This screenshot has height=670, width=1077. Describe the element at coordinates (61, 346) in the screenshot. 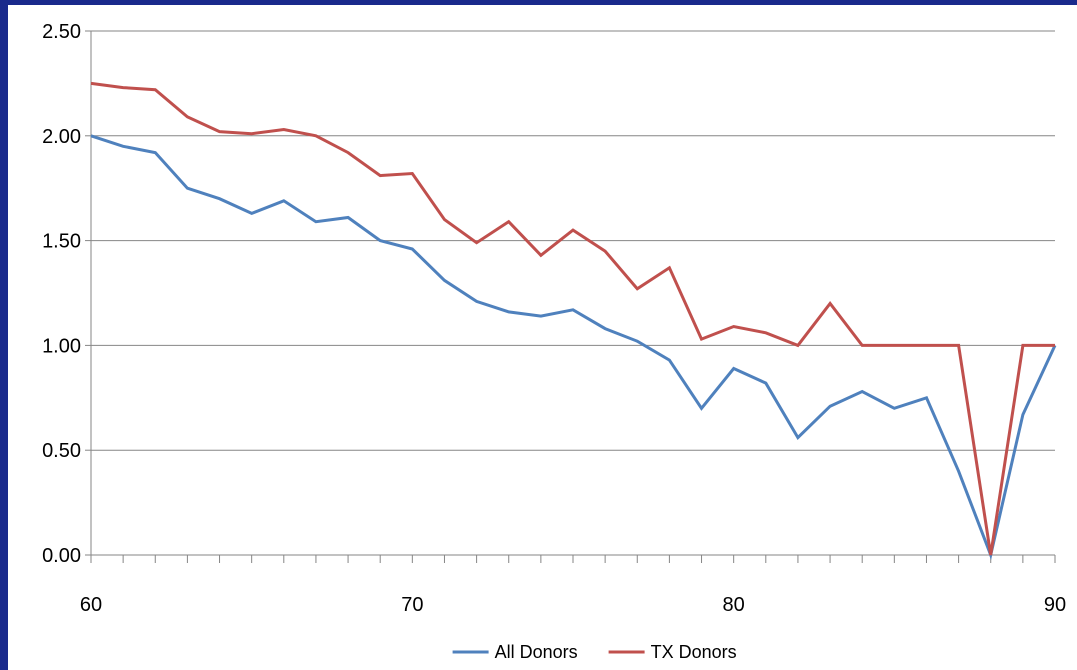

I see `y-tick-label: 1.00` at that location.